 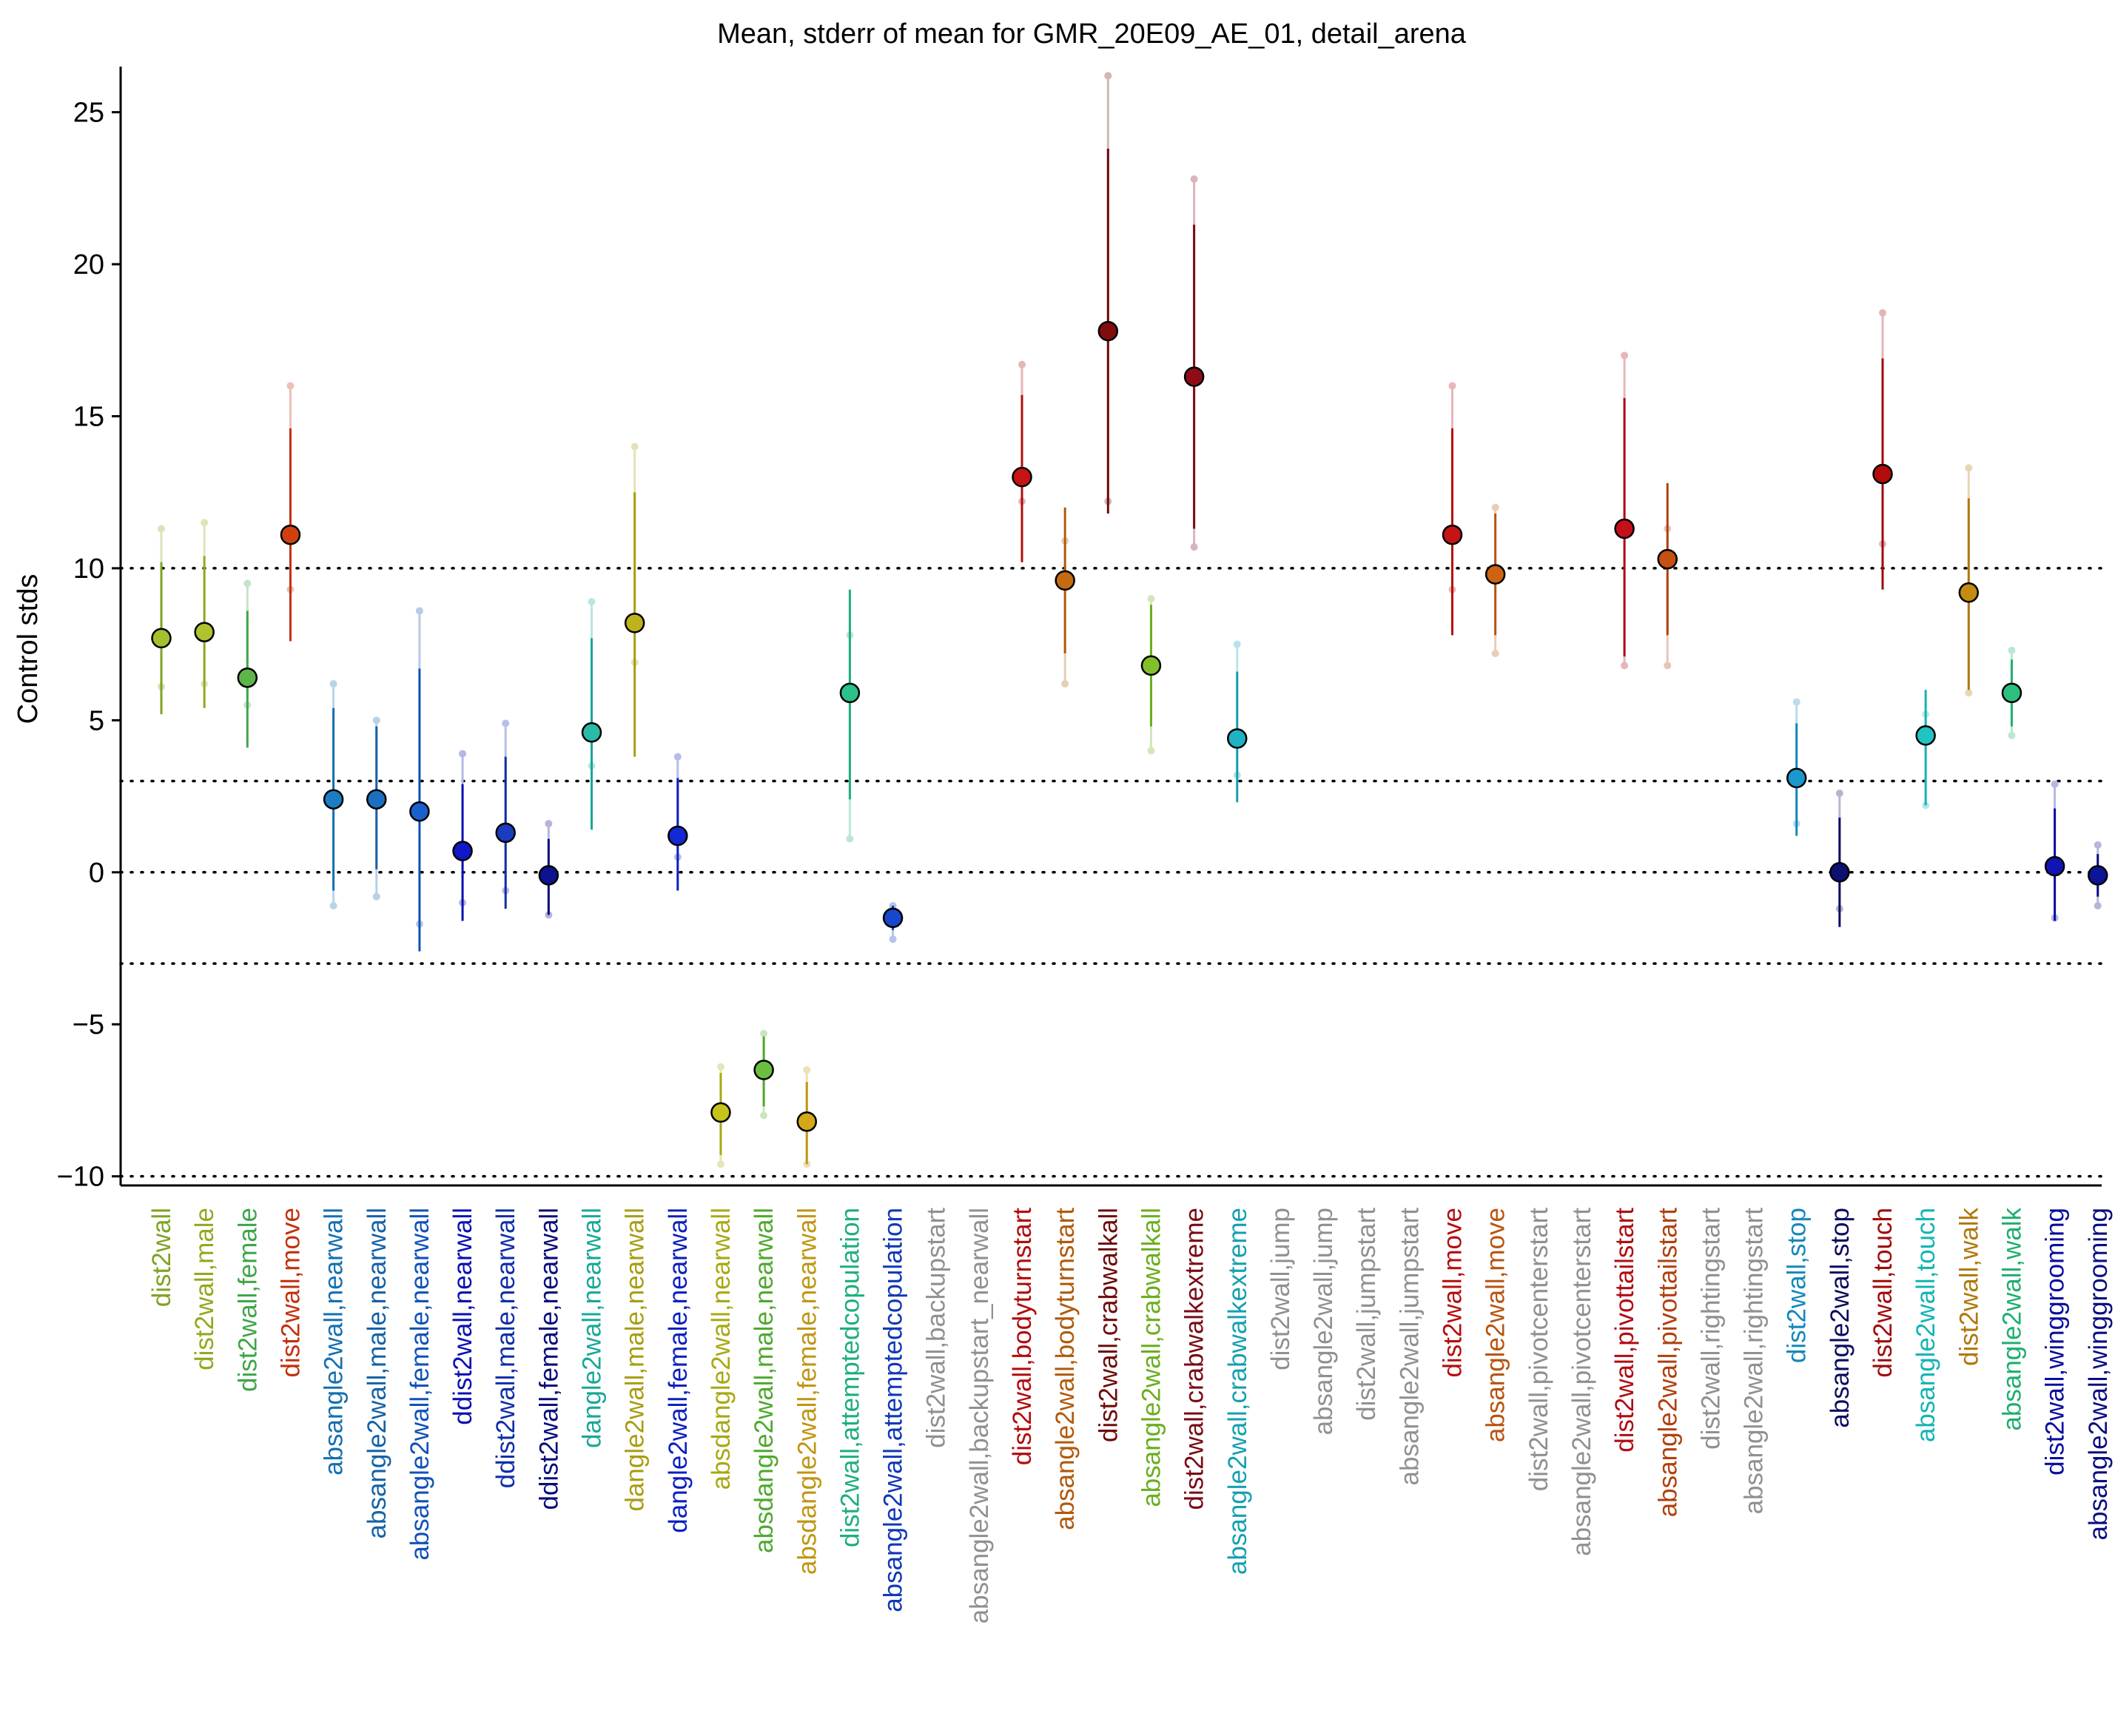 What do you see at coordinates (88, 114) in the screenshot?
I see `y-tick-label: 25` at bounding box center [88, 114].